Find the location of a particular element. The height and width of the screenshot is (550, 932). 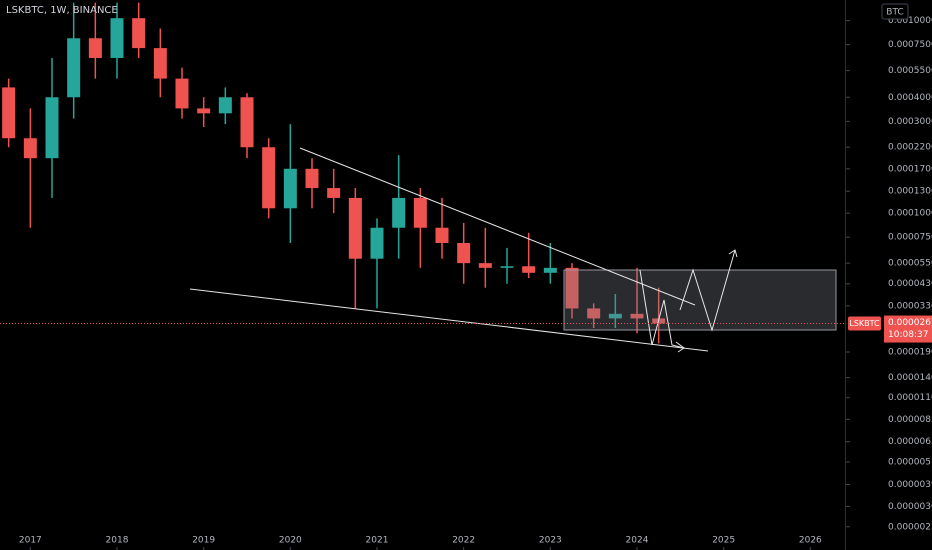

y-tick-label: 0.00040000 is located at coordinates (910, 98).